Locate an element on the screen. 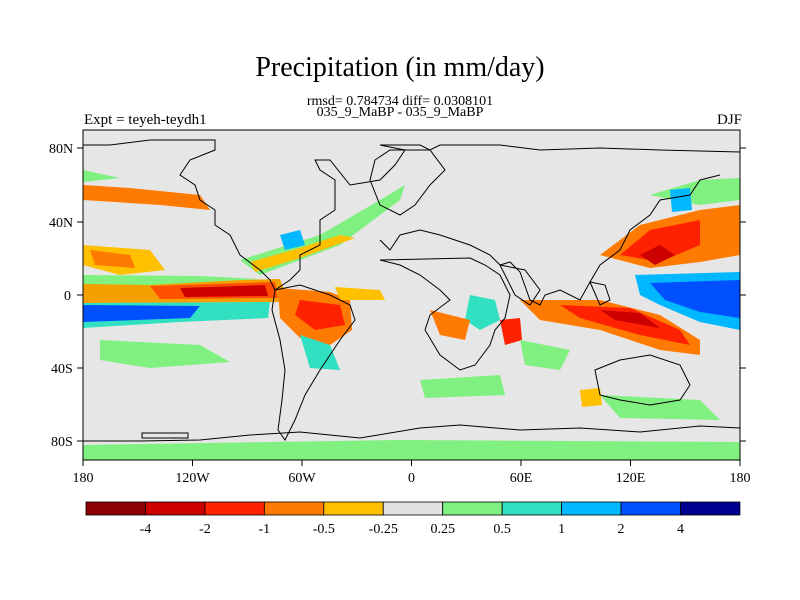  lat-label-40n: 40N is located at coordinates (61, 223).